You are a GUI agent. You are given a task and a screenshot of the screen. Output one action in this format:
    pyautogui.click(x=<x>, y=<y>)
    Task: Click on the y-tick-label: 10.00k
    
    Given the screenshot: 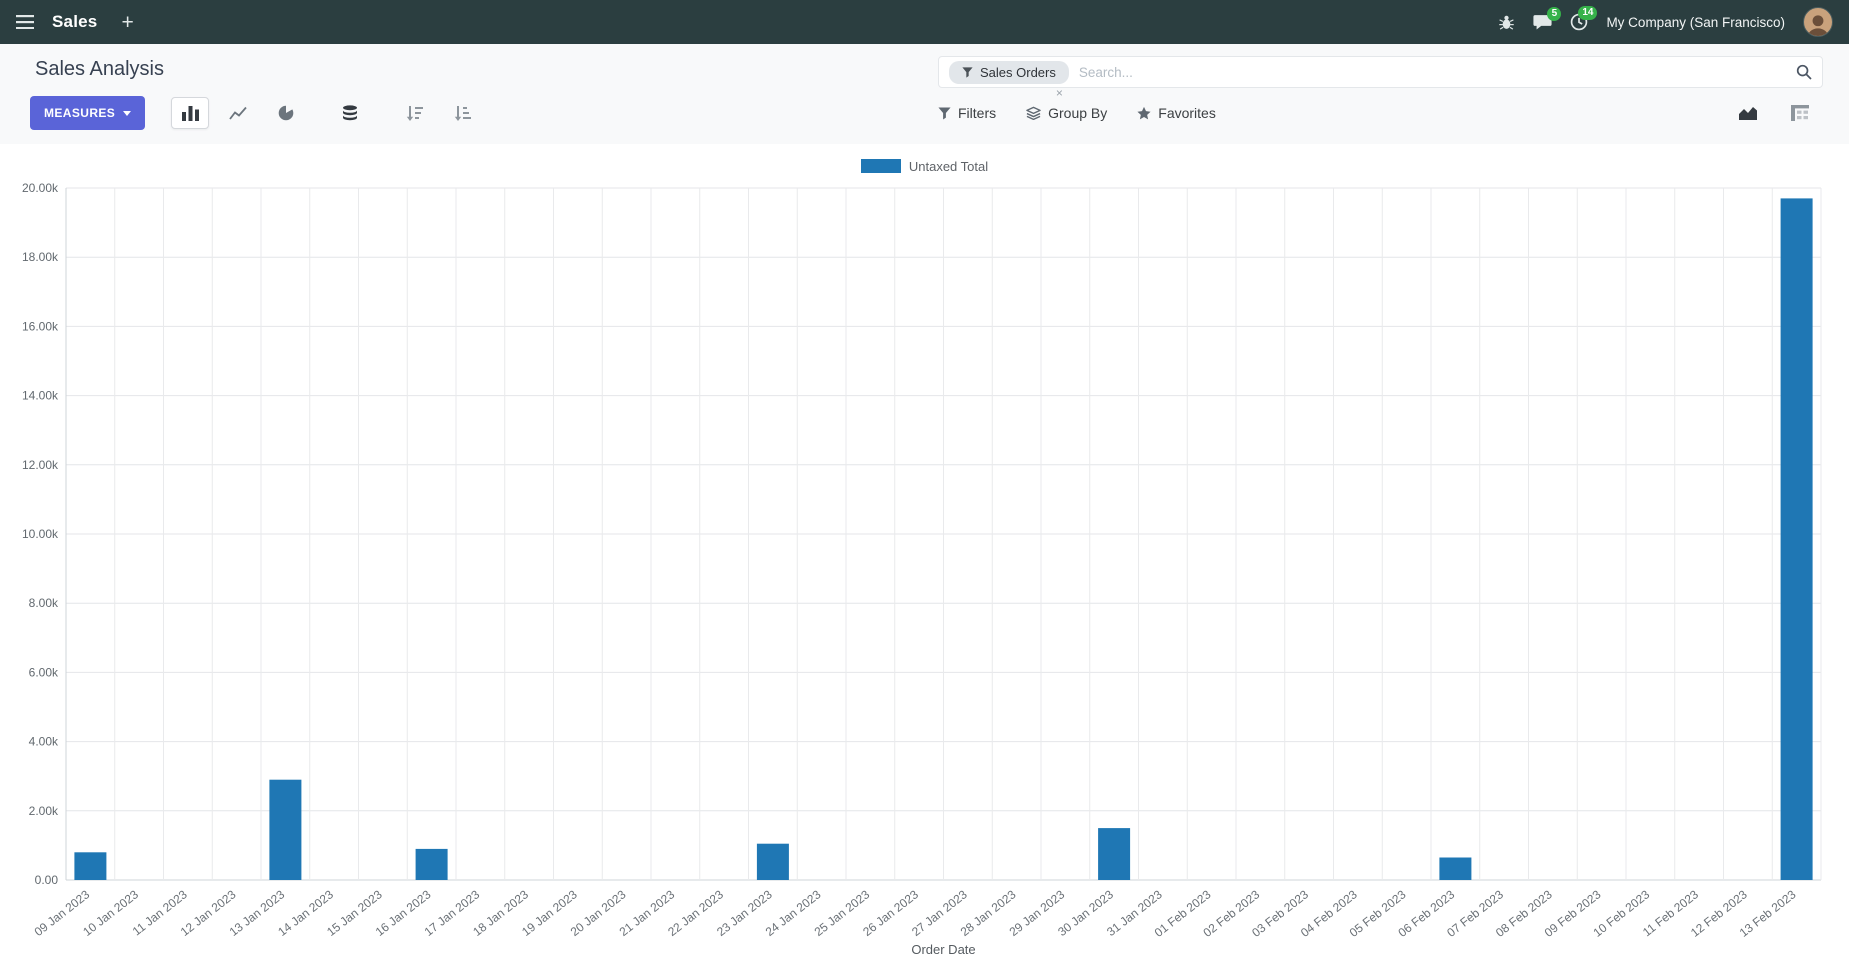 What is the action you would take?
    pyautogui.click(x=40, y=534)
    